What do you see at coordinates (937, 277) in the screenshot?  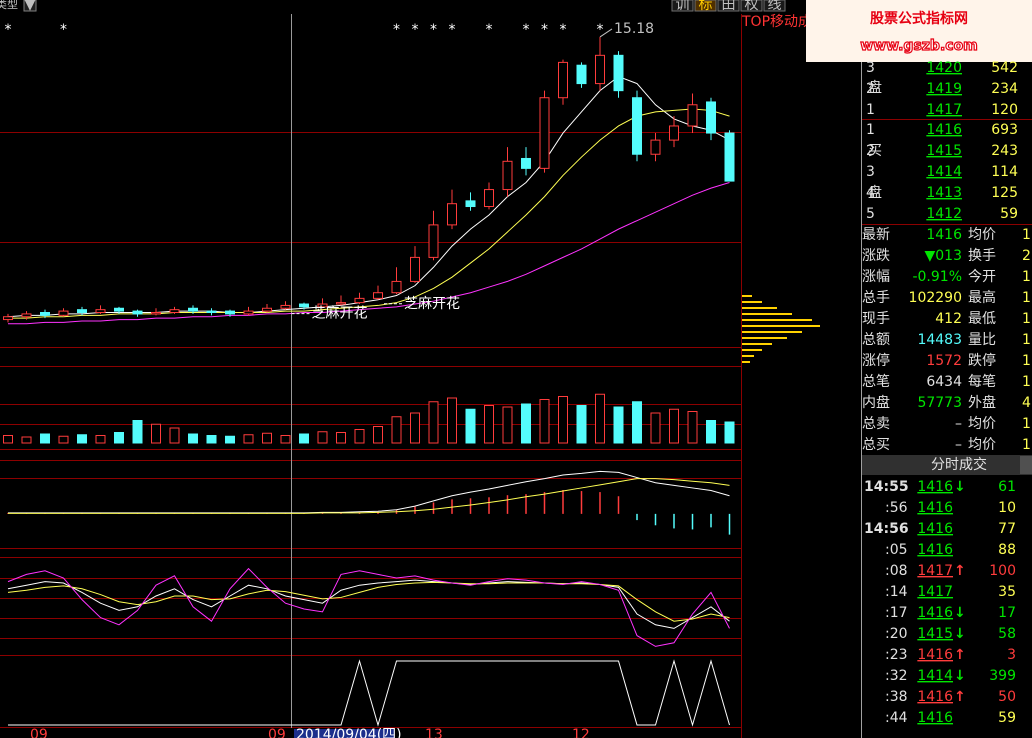 I see `stat-value: -0.91%` at bounding box center [937, 277].